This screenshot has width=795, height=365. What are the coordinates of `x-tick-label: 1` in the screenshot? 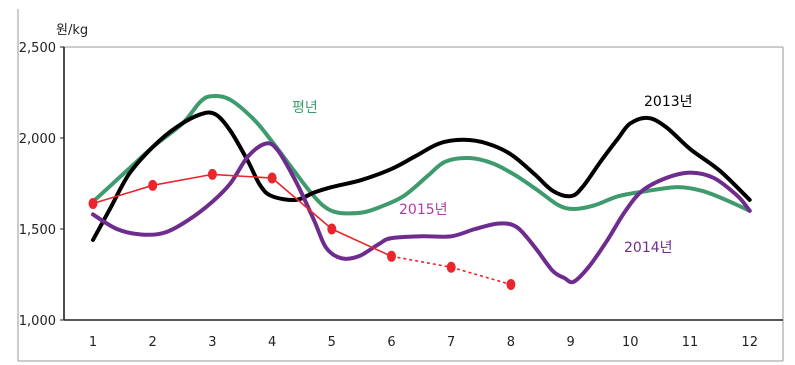 It's located at (93, 342).